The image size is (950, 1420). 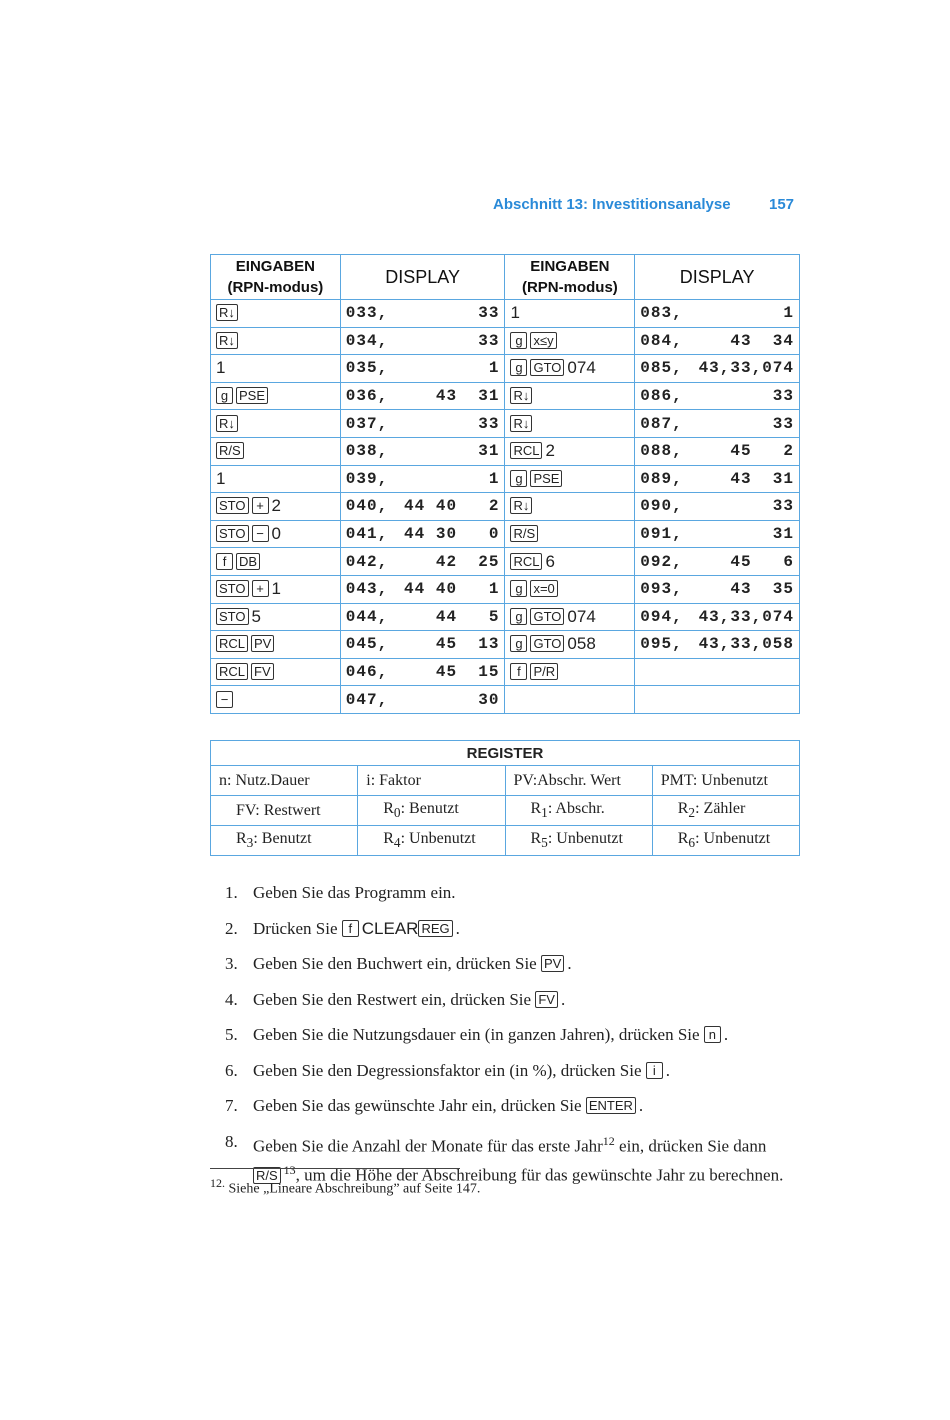 I want to click on key-PSE-icon: PSE, so click(x=252, y=396).